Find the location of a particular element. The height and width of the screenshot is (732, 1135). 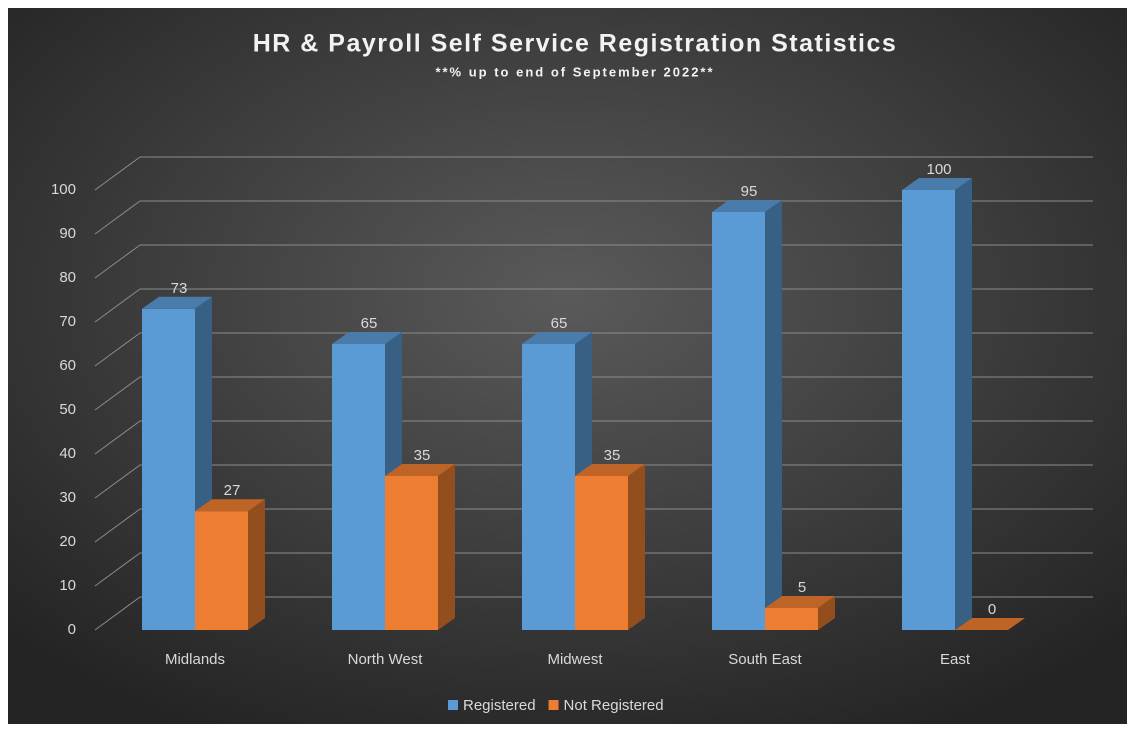

x-tick-label: Midwest is located at coordinates (575, 659).